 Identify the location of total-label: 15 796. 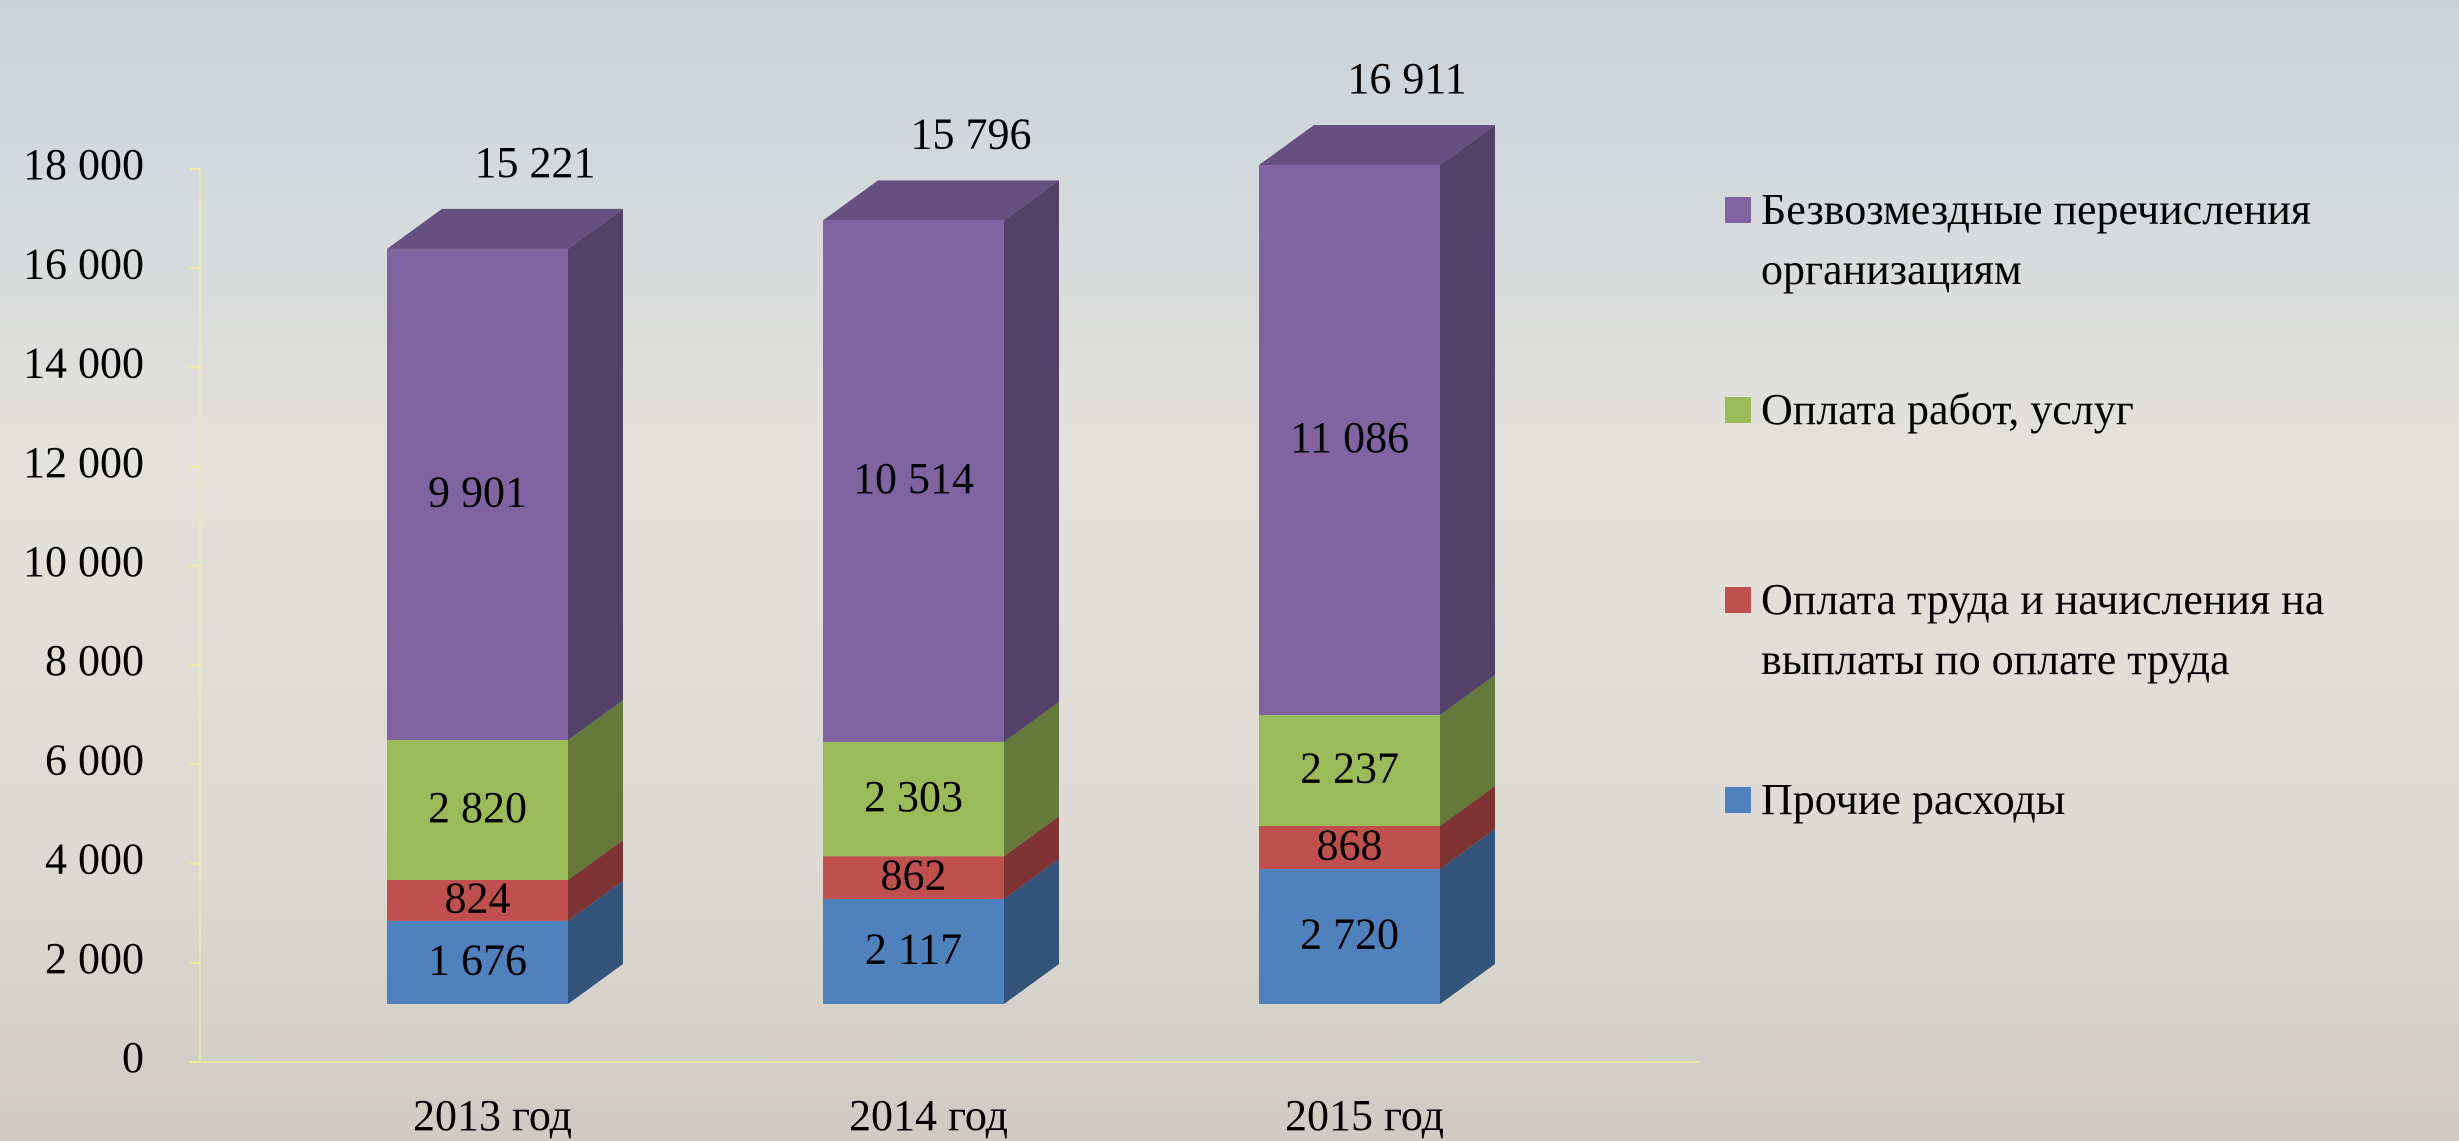
(971, 133).